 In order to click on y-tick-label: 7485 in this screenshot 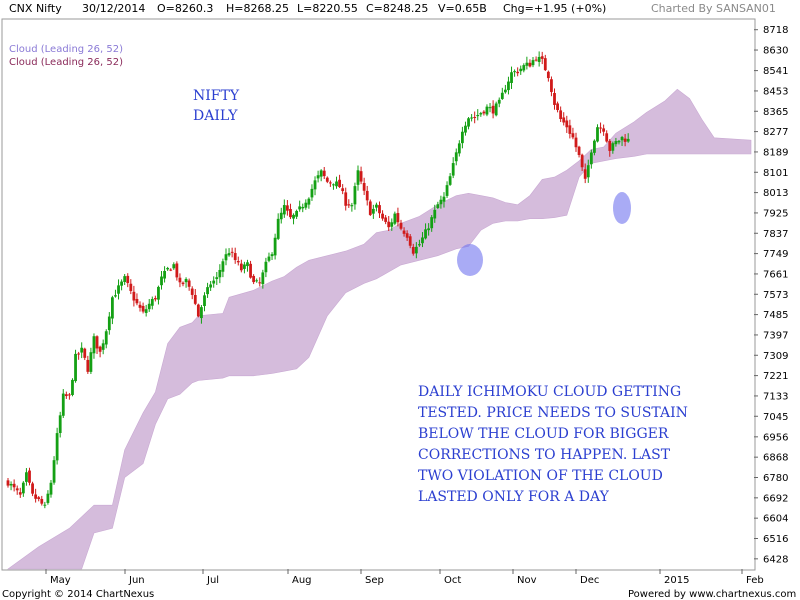, I will do `click(775, 315)`.